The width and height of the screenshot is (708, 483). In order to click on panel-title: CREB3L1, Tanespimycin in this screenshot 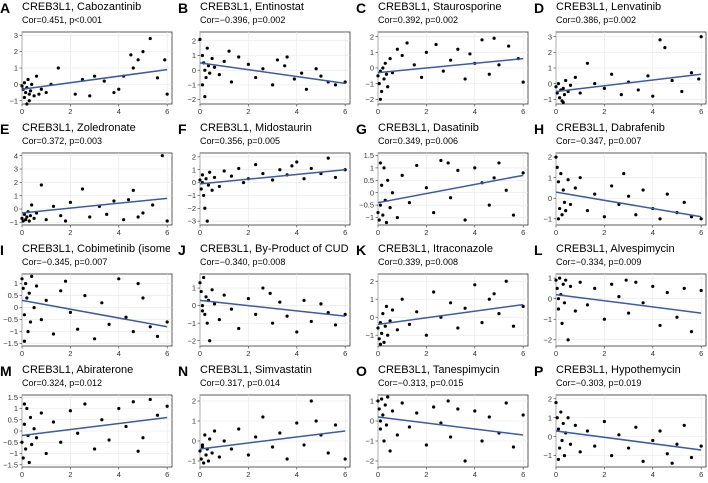, I will do `click(439, 370)`.